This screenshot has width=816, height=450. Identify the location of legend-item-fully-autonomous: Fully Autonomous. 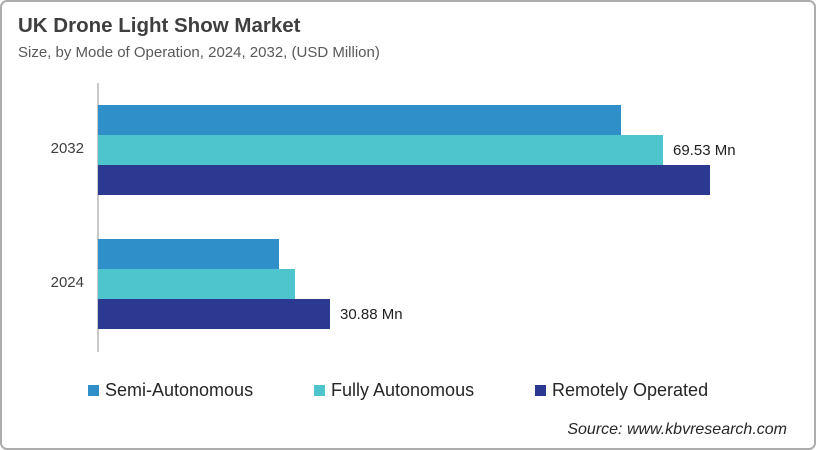
(394, 390).